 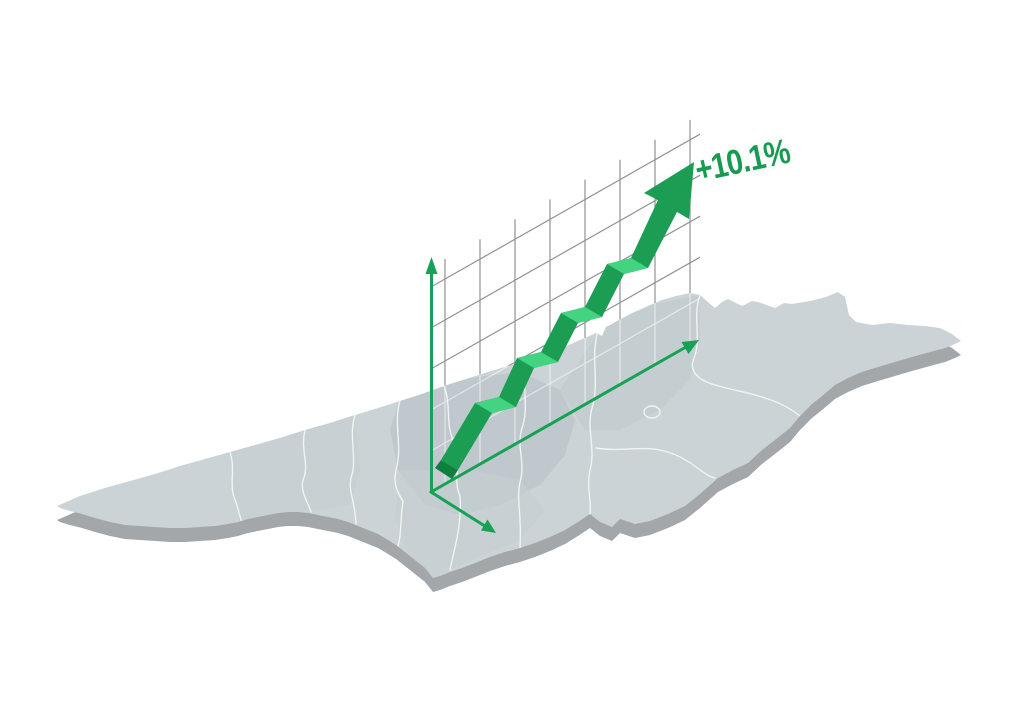 I want to click on growth-label: +10.1%, so click(x=742, y=160).